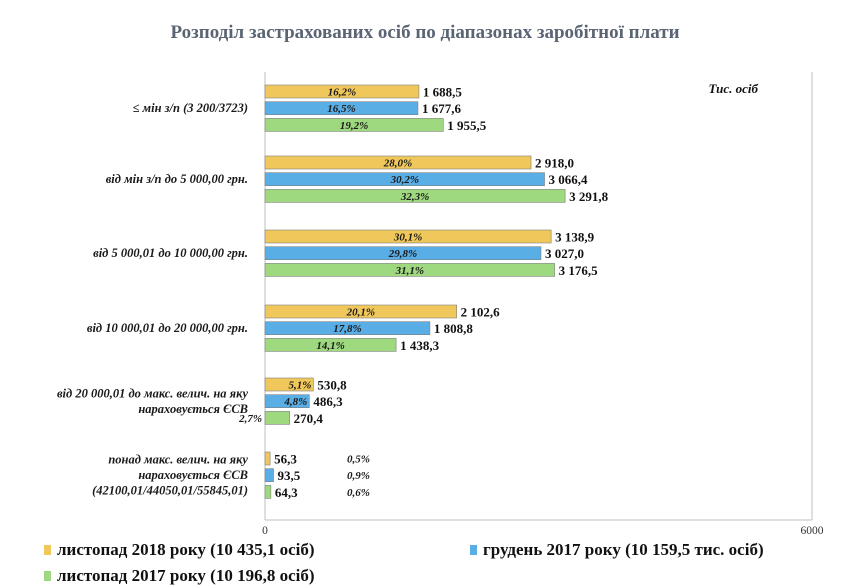 The image size is (850, 588). I want to click on value-label-nov-2018: 2 102,6, so click(481, 312).